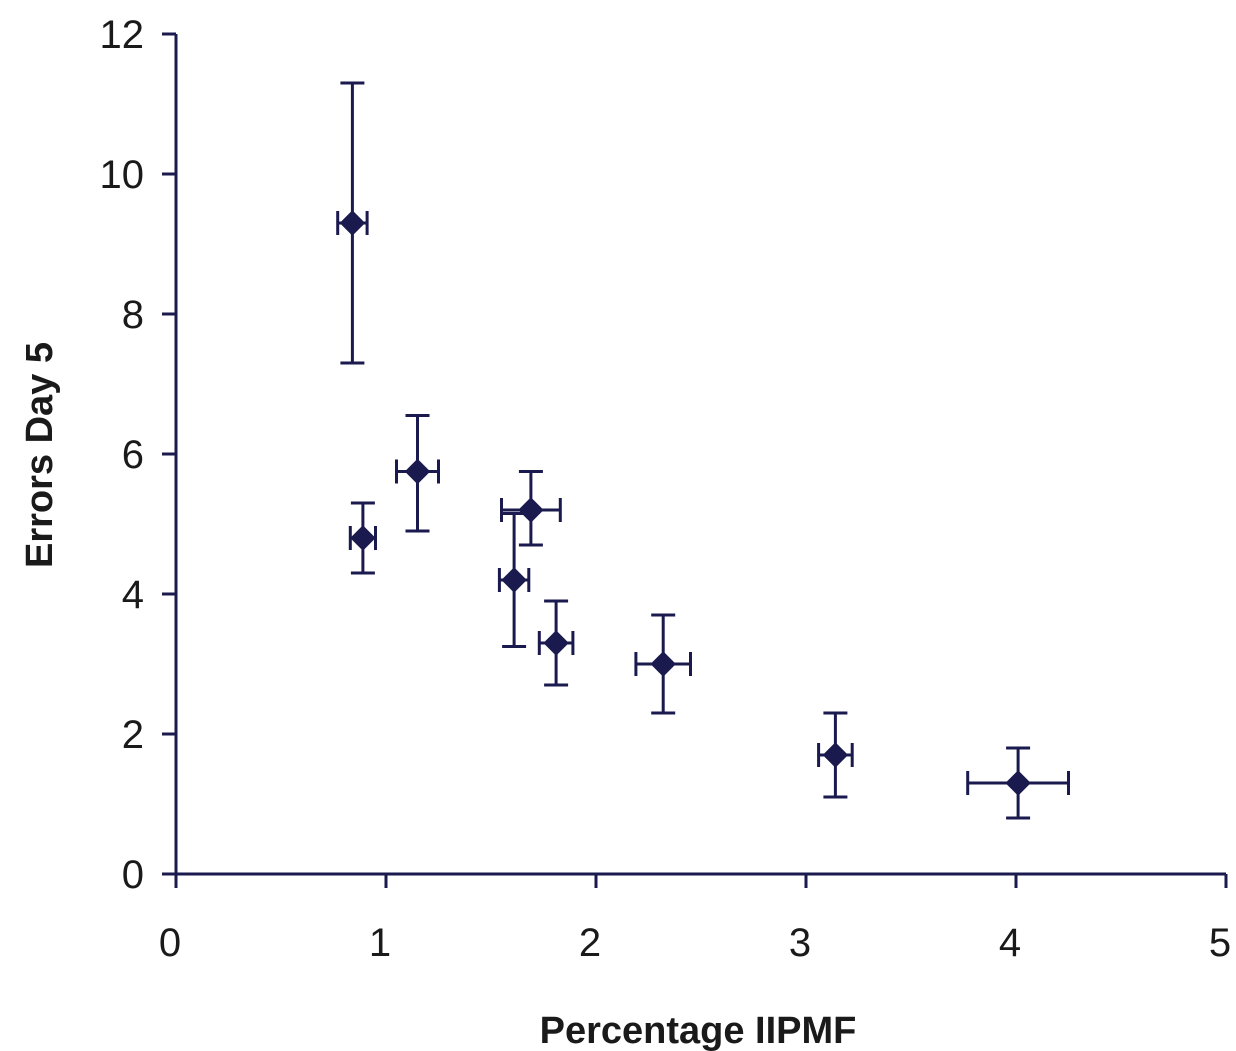 This screenshot has height=1051, width=1236. I want to click on x-tick-label-2: 2, so click(590, 943).